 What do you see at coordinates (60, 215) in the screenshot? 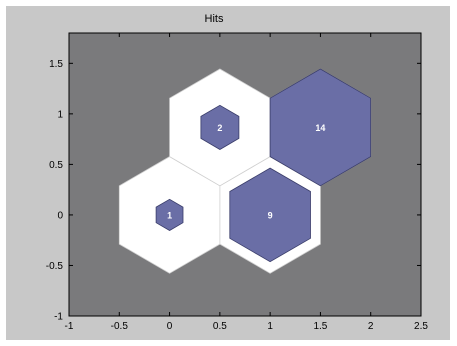
I see `y-tick-label: 0` at bounding box center [60, 215].